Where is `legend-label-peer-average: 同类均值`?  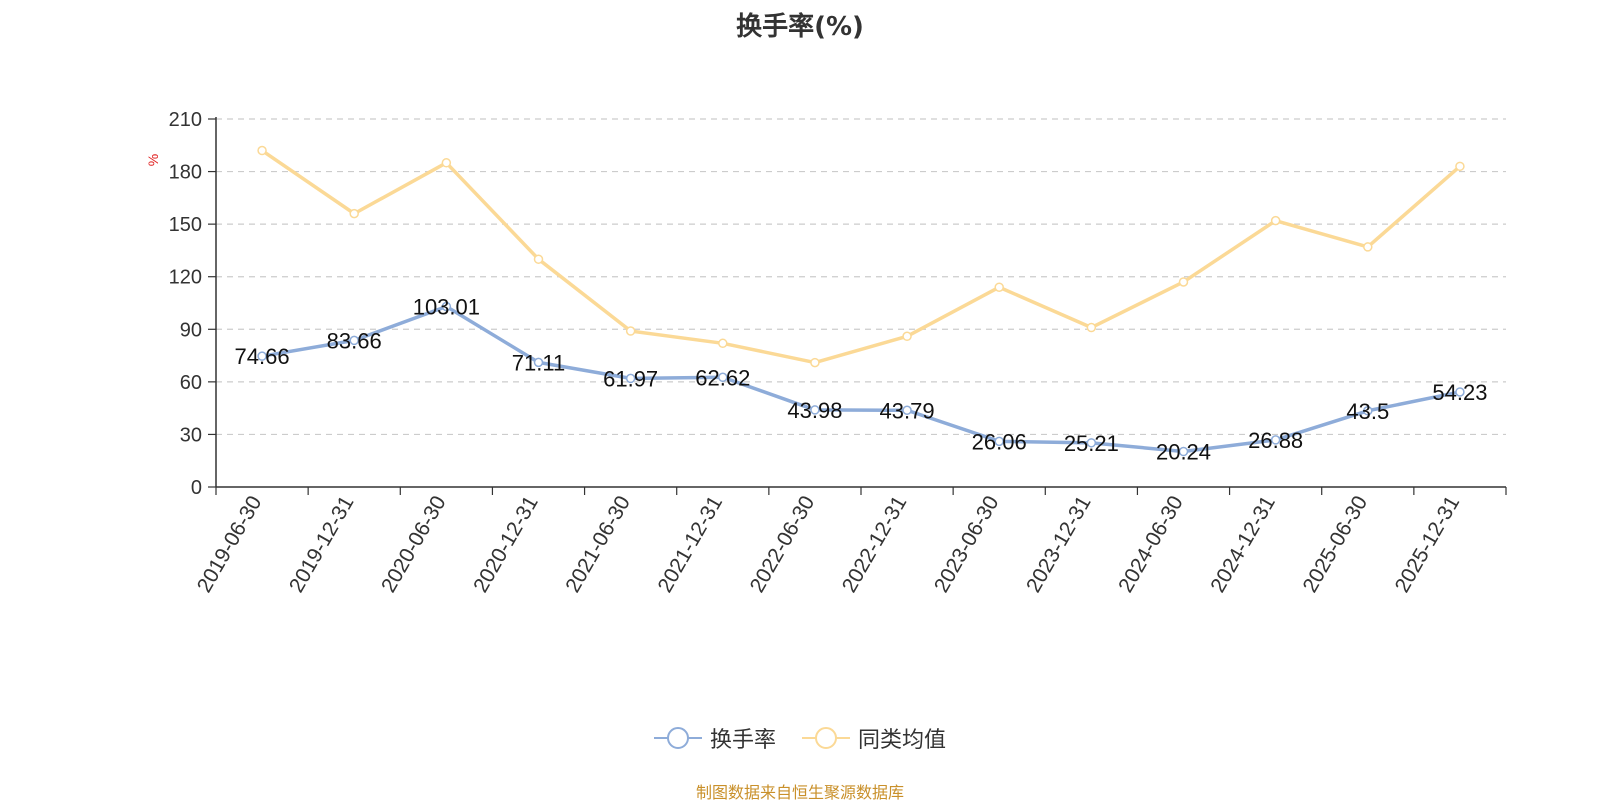
legend-label-peer-average: 同类均值 is located at coordinates (902, 740).